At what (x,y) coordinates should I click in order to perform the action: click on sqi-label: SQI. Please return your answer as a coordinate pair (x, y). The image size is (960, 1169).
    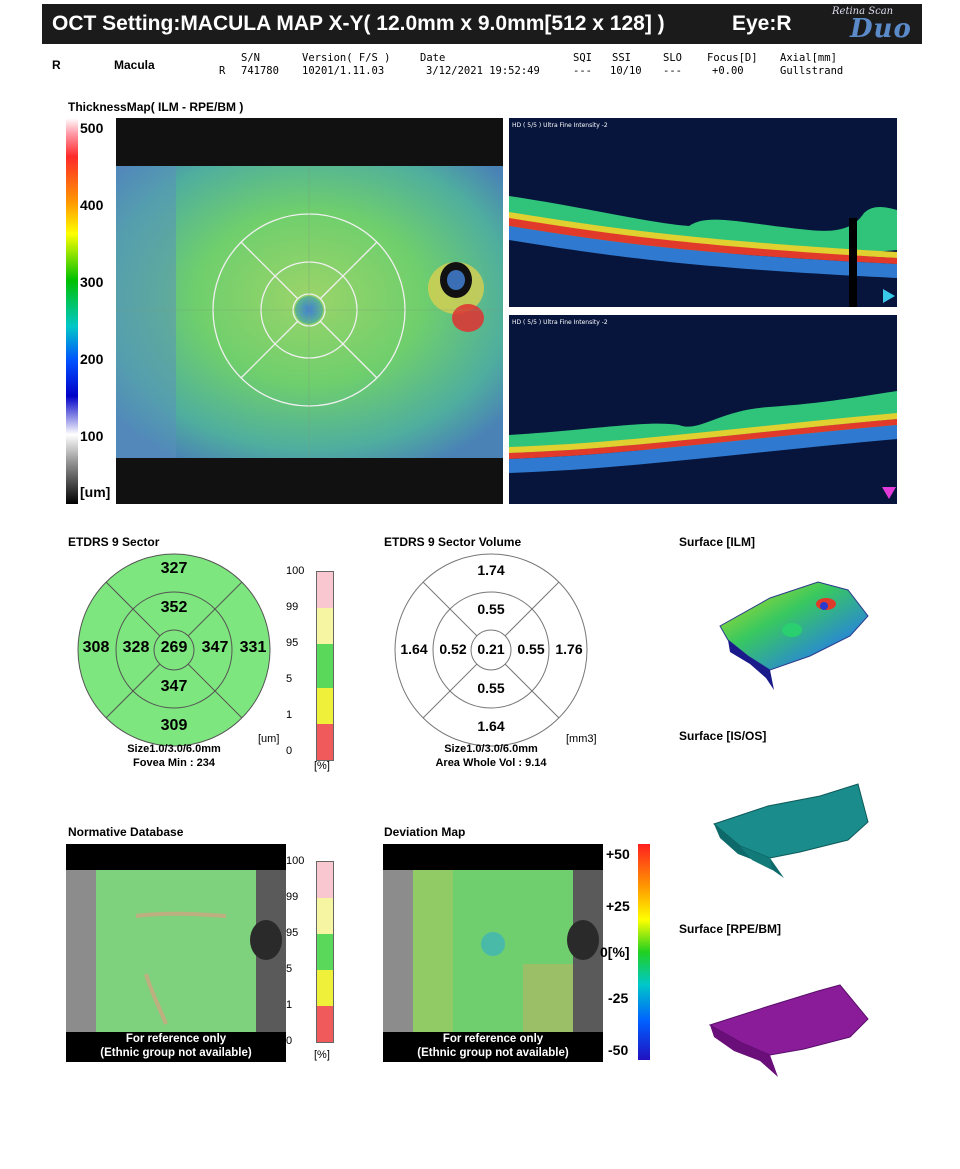
    Looking at the image, I should click on (582, 58).